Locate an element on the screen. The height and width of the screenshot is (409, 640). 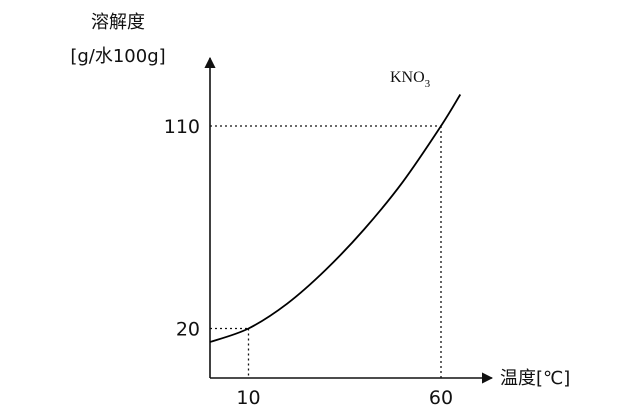
x-axis-title: 温度[℃] is located at coordinates (535, 378).